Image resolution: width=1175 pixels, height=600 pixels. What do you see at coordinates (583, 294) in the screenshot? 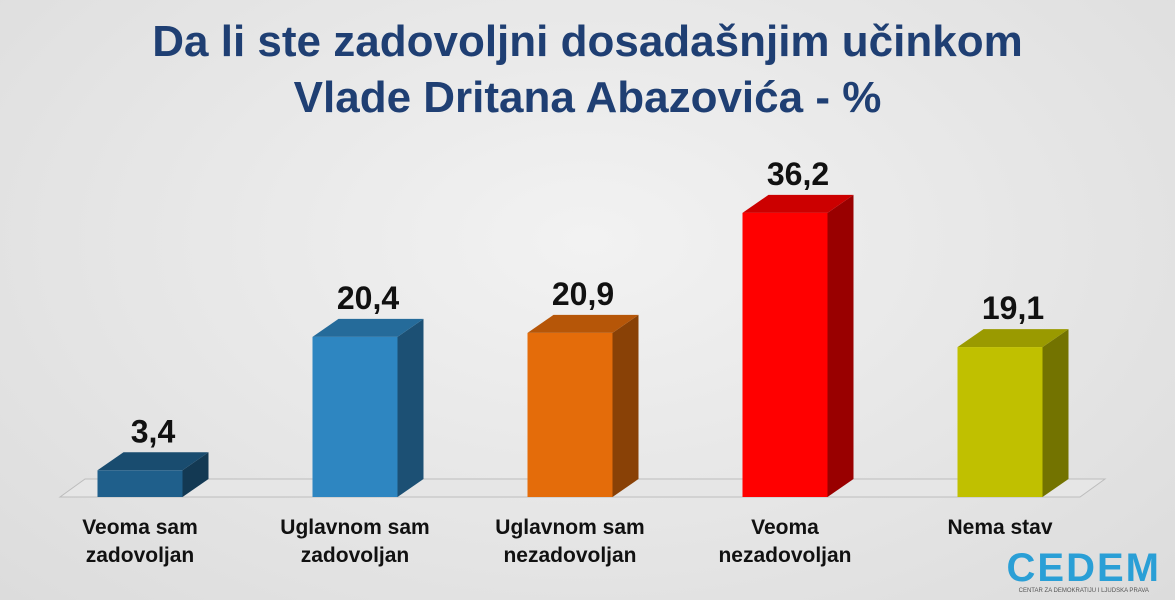
I see `value-label: 20,9` at bounding box center [583, 294].